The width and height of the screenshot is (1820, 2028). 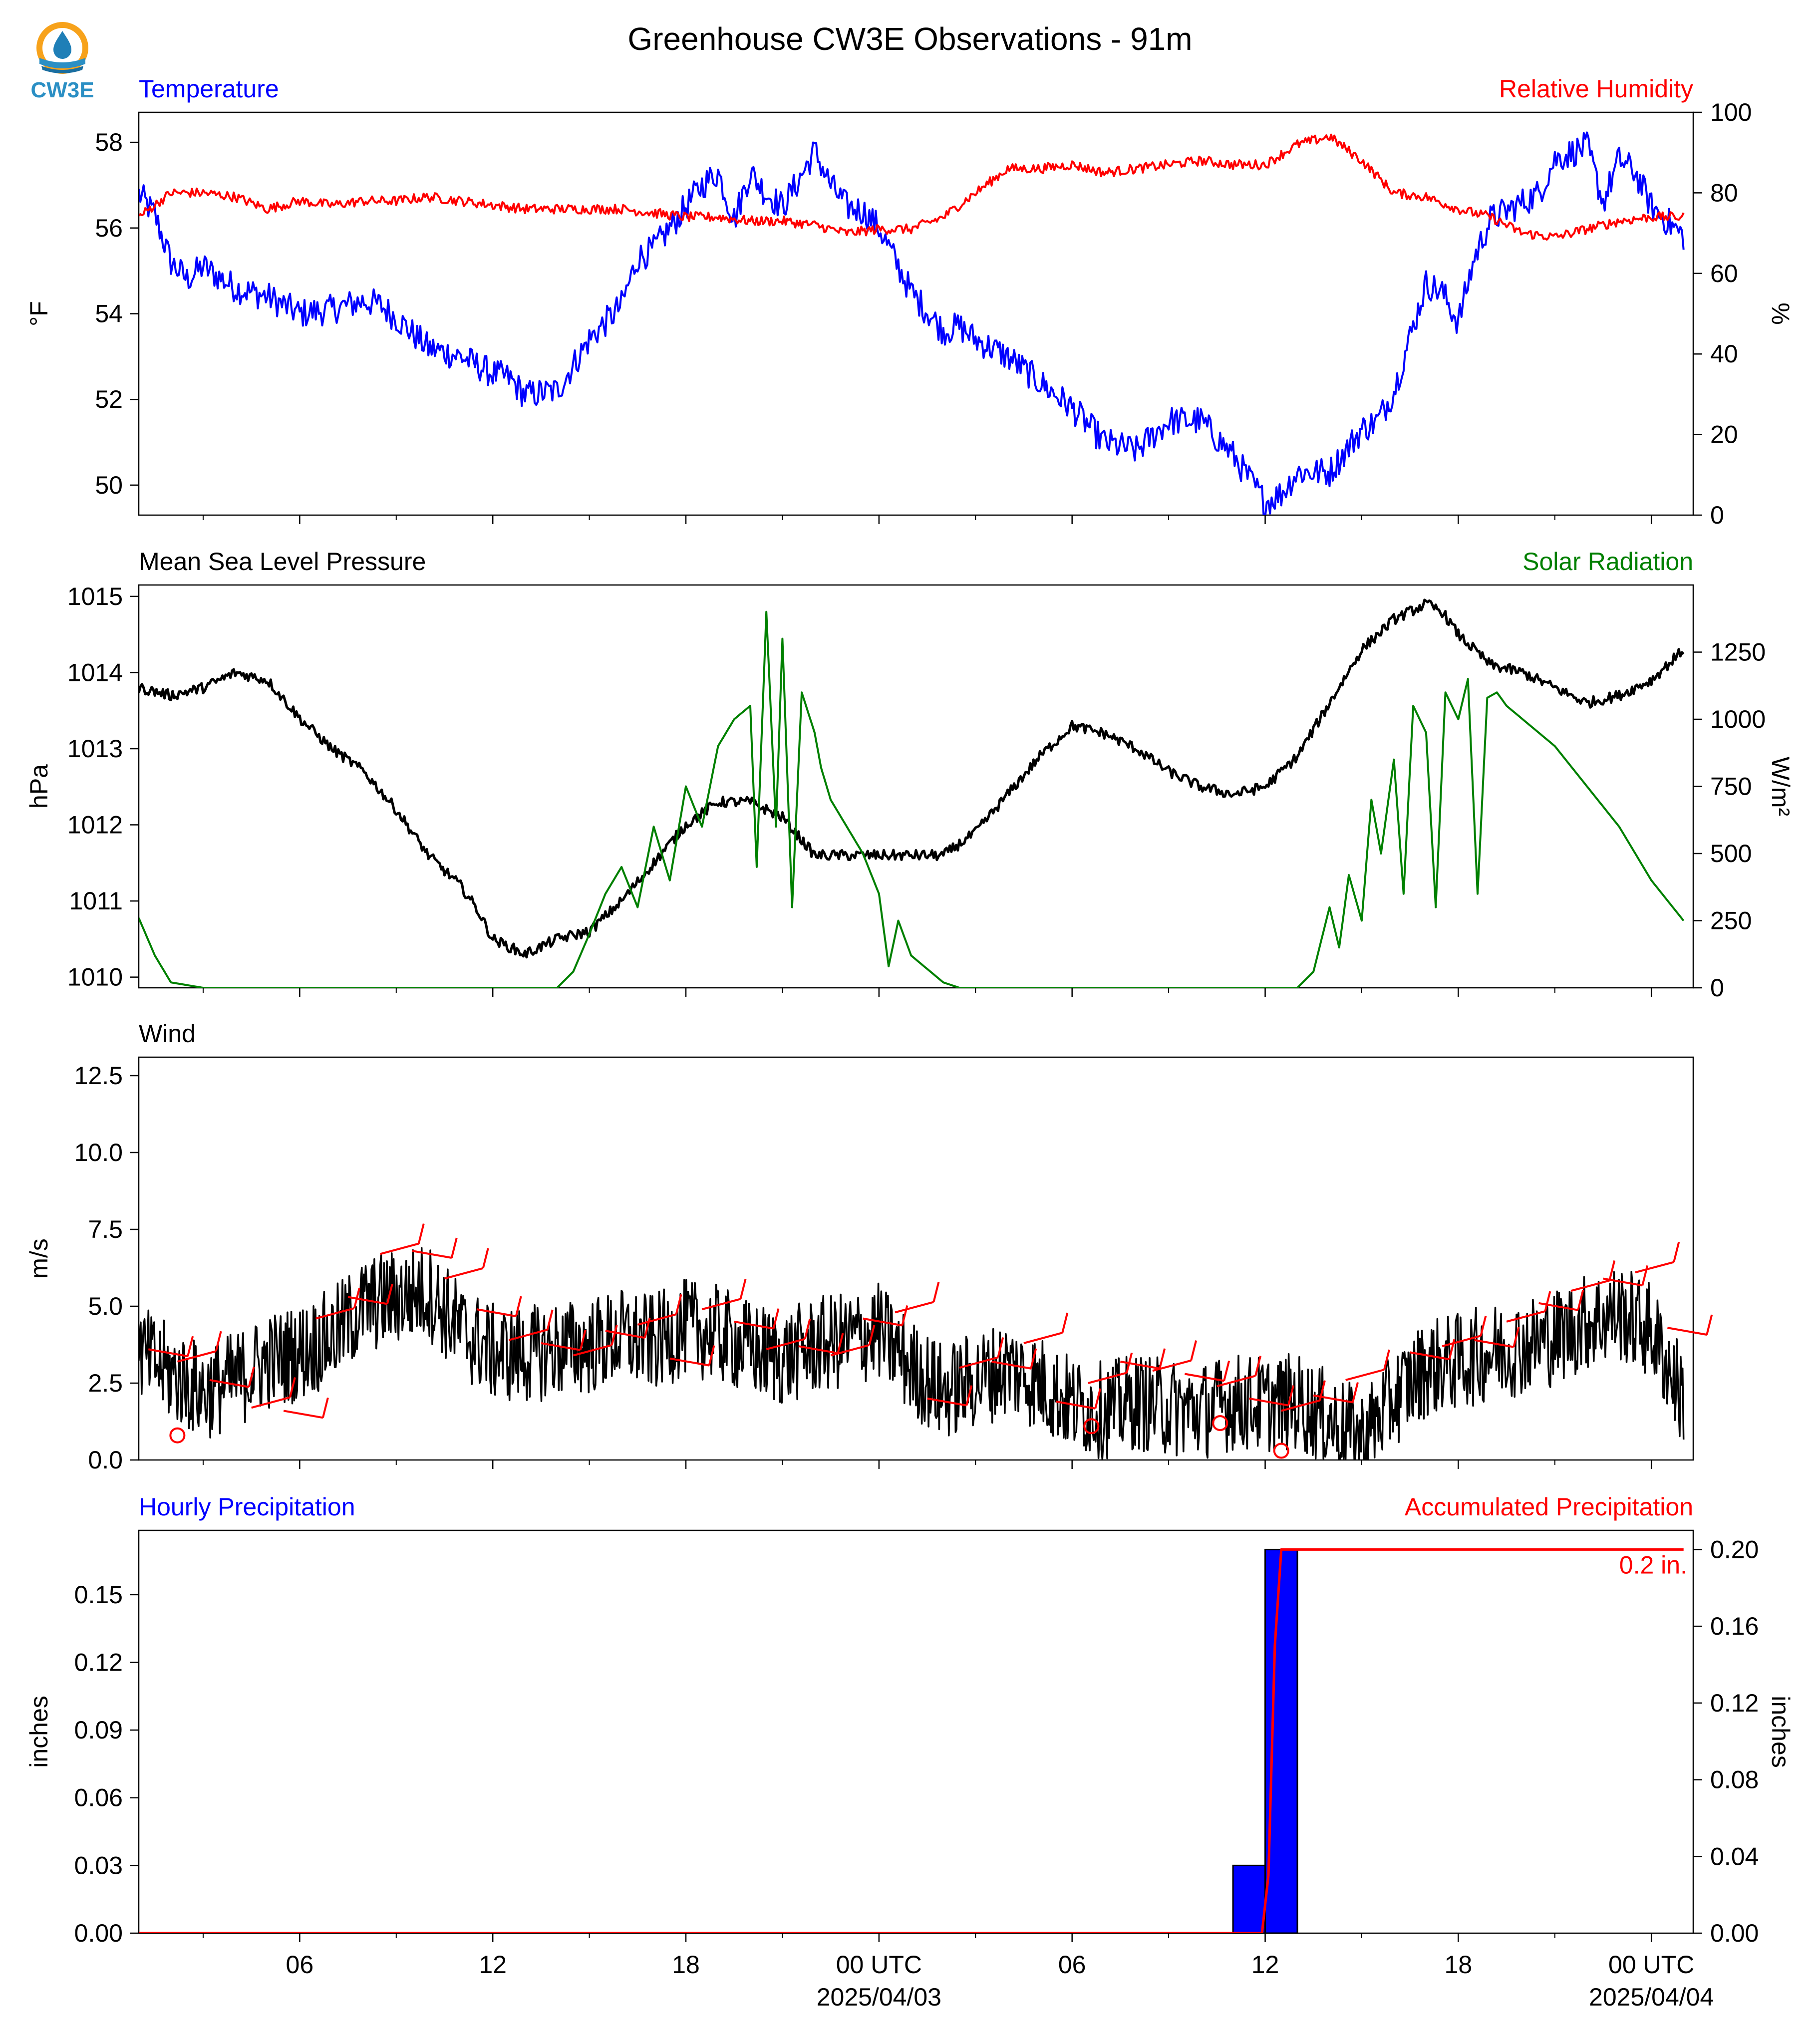 I want to click on y-tick-label-right: 0.00, so click(x=1734, y=1933).